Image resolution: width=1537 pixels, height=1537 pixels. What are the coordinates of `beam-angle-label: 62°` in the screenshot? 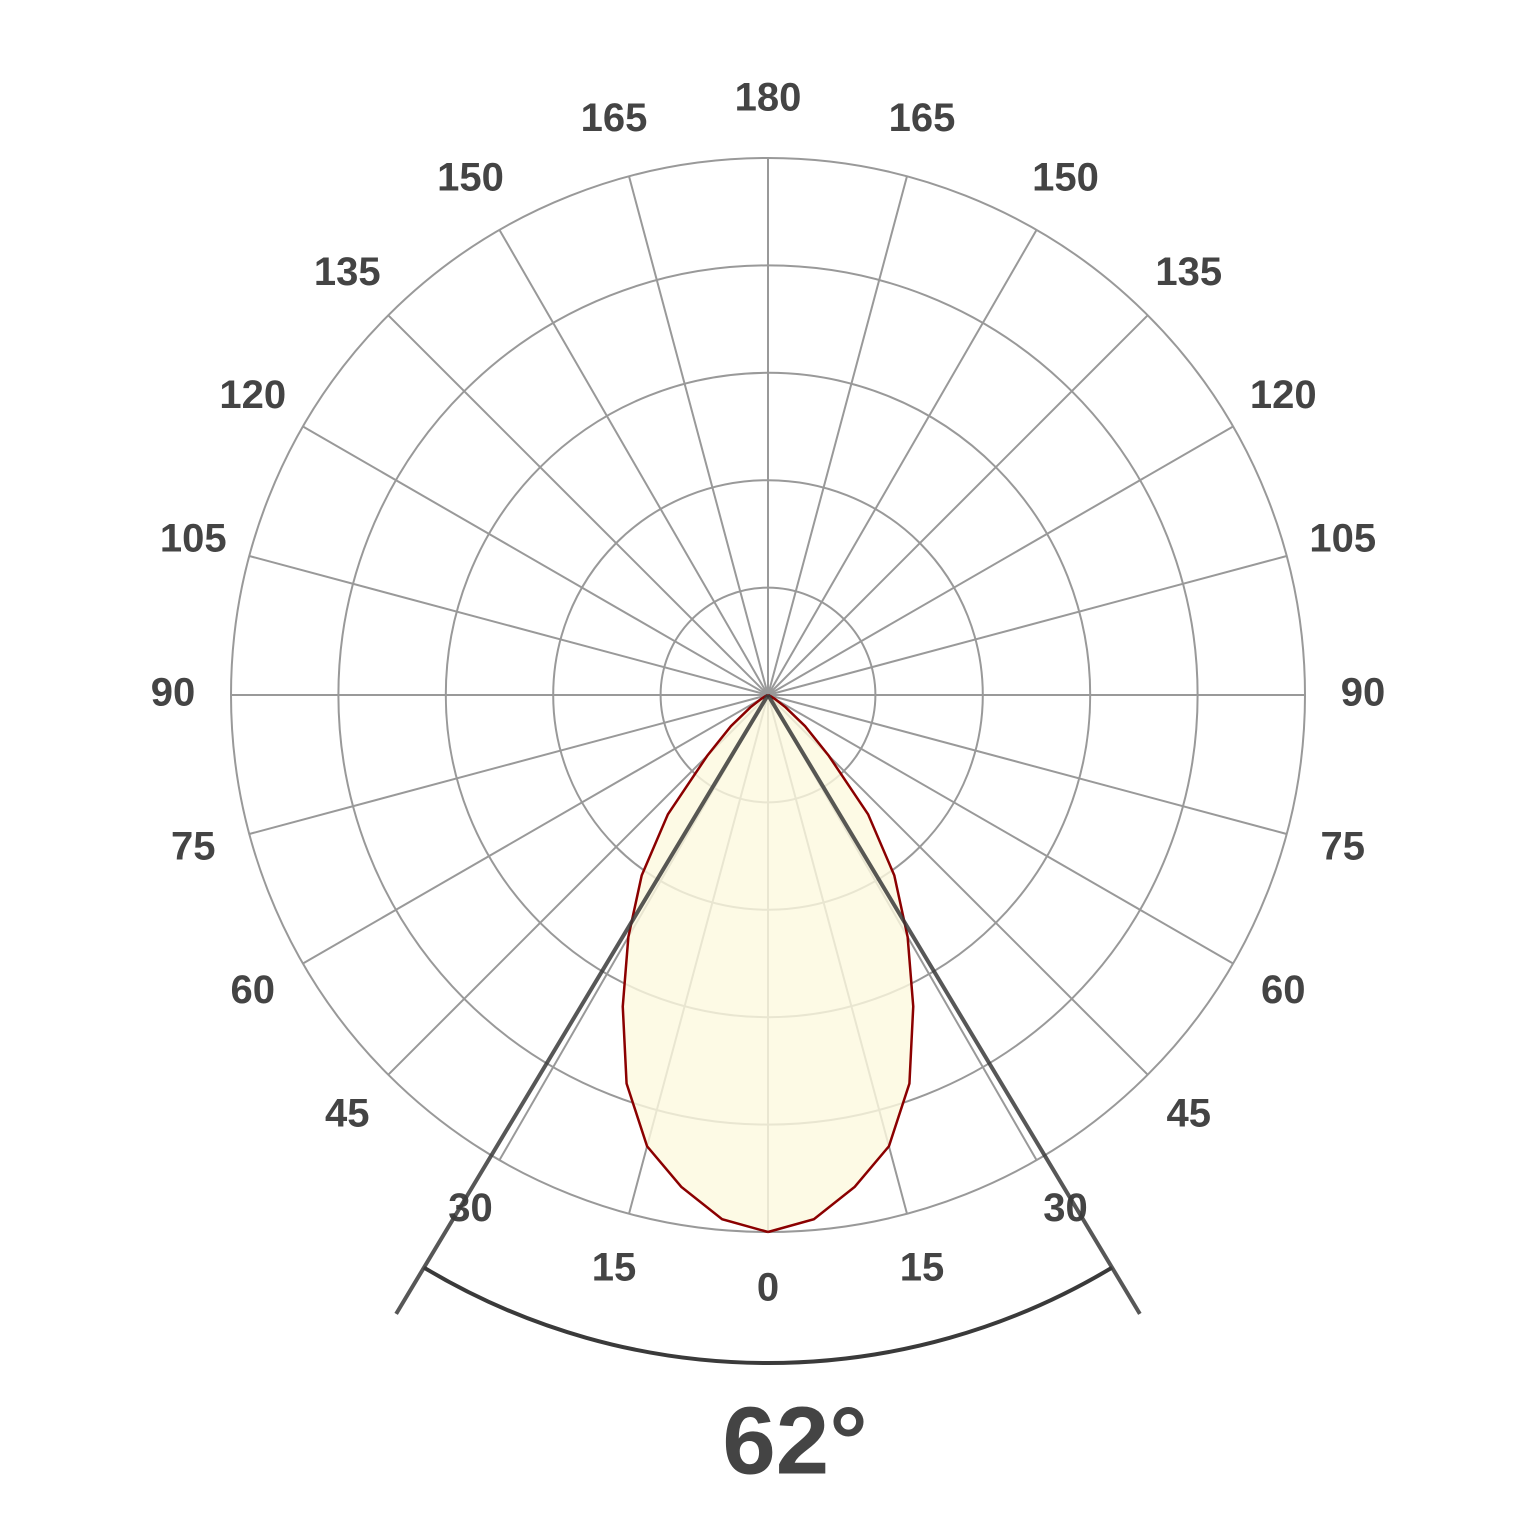 It's located at (794, 1440).